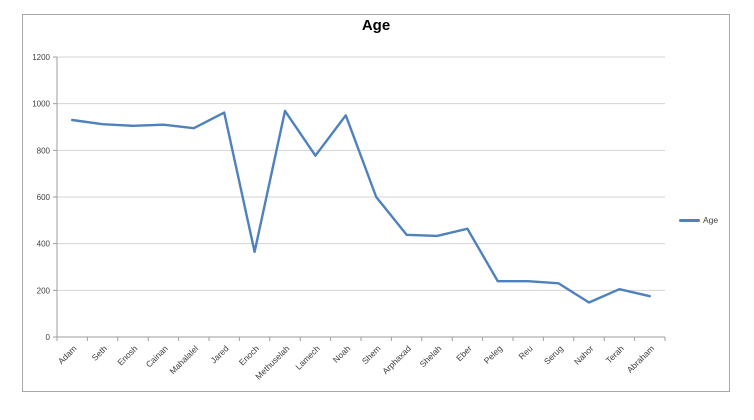 Image resolution: width=754 pixels, height=420 pixels. I want to click on x-axis-label: Mahalalel, so click(183, 359).